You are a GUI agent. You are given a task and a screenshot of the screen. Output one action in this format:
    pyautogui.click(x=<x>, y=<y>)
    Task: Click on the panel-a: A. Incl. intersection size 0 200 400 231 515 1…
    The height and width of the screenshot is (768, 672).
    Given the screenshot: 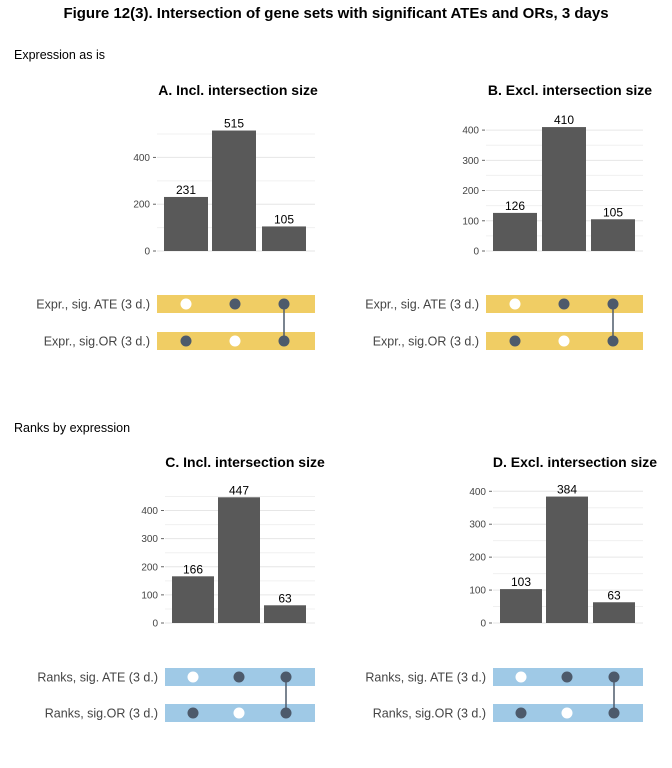 What is the action you would take?
    pyautogui.click(x=177, y=216)
    